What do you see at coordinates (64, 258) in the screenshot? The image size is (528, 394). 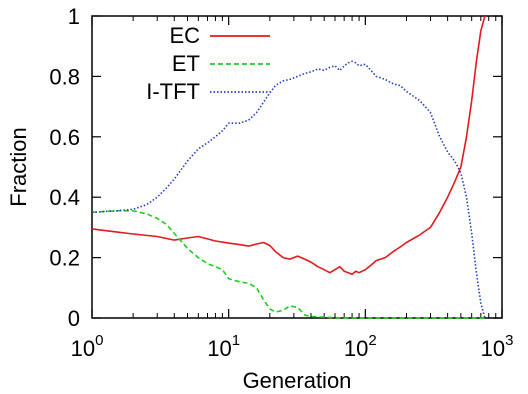 I see `y-tick-label: 0.2` at bounding box center [64, 258].